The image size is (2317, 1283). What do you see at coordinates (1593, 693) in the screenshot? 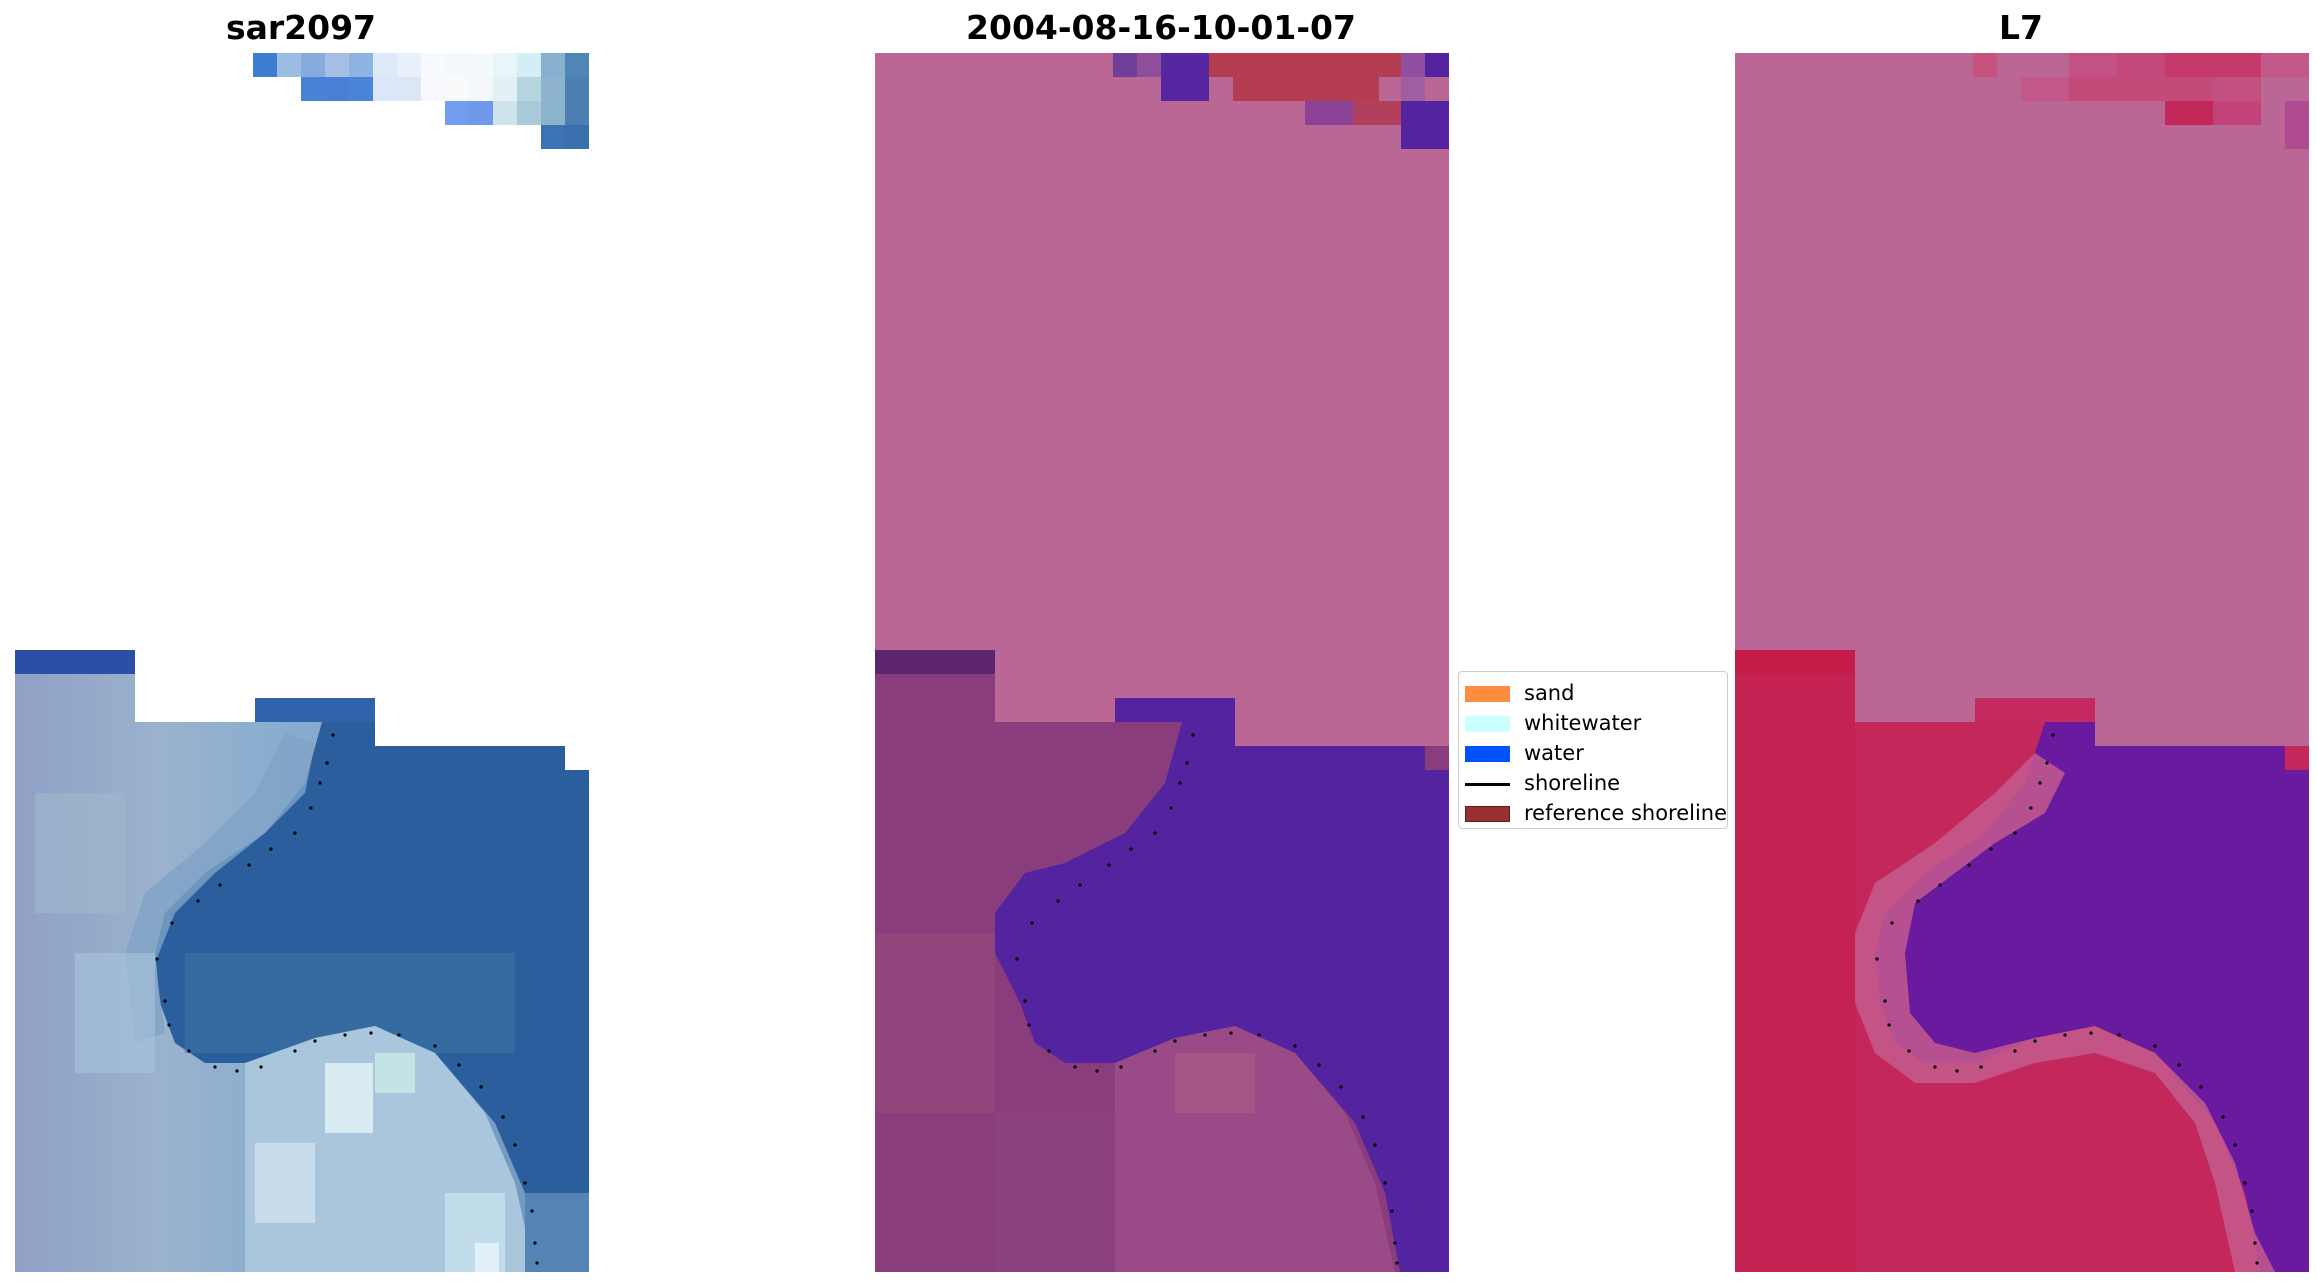
I see `legend-item-sand: sand` at bounding box center [1593, 693].